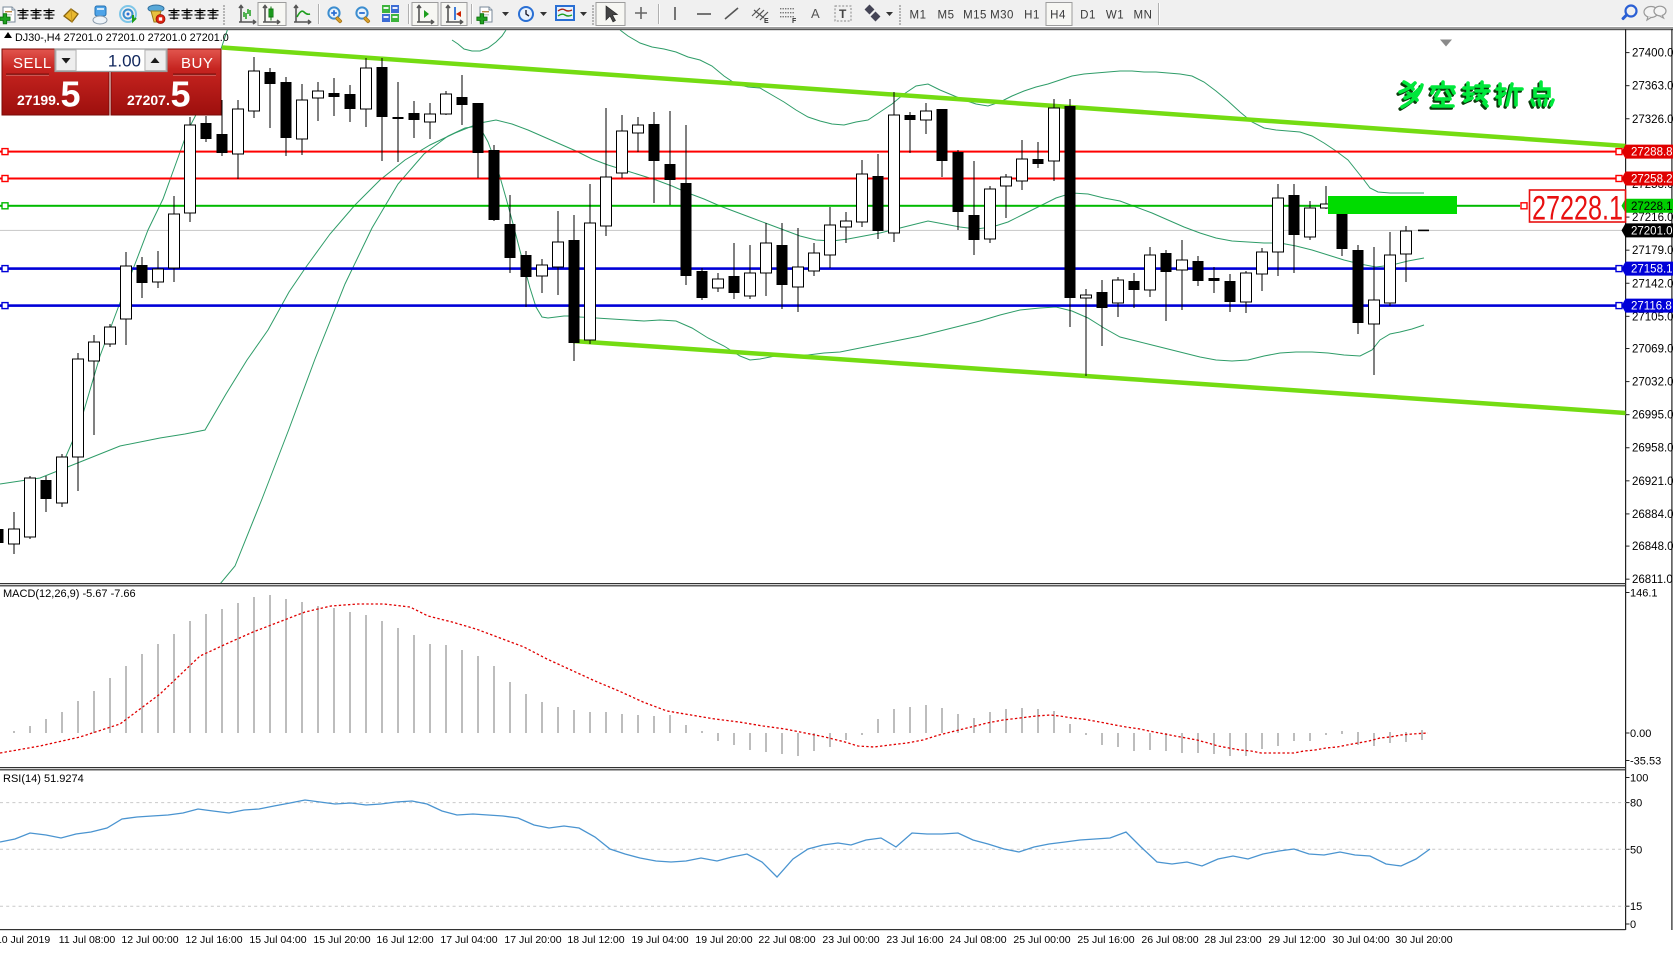 The height and width of the screenshot is (955, 1673). Describe the element at coordinates (1002, 16) in the screenshot. I see `svg-text: M30` at that location.